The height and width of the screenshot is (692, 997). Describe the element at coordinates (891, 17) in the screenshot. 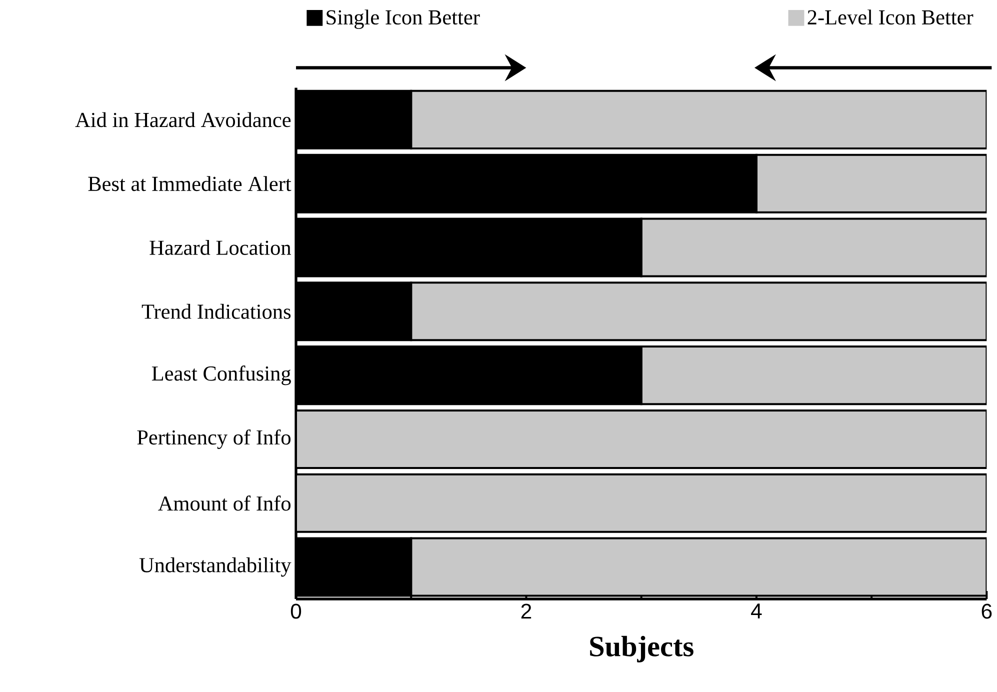

I see `legend-label: 2-Level Icon Better` at that location.